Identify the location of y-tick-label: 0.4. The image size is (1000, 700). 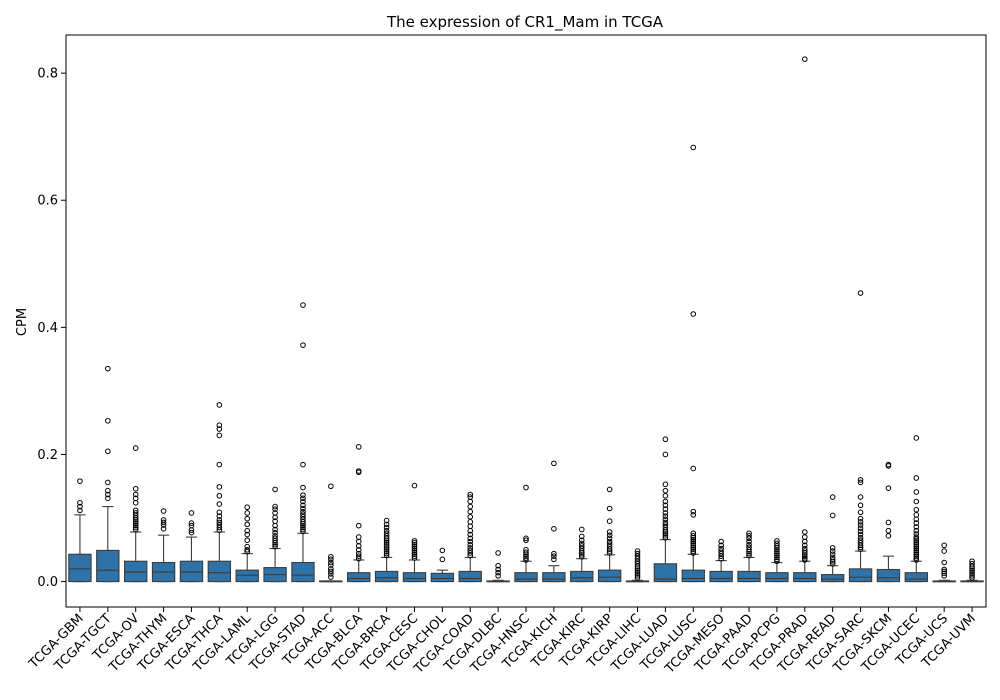
(47, 328).